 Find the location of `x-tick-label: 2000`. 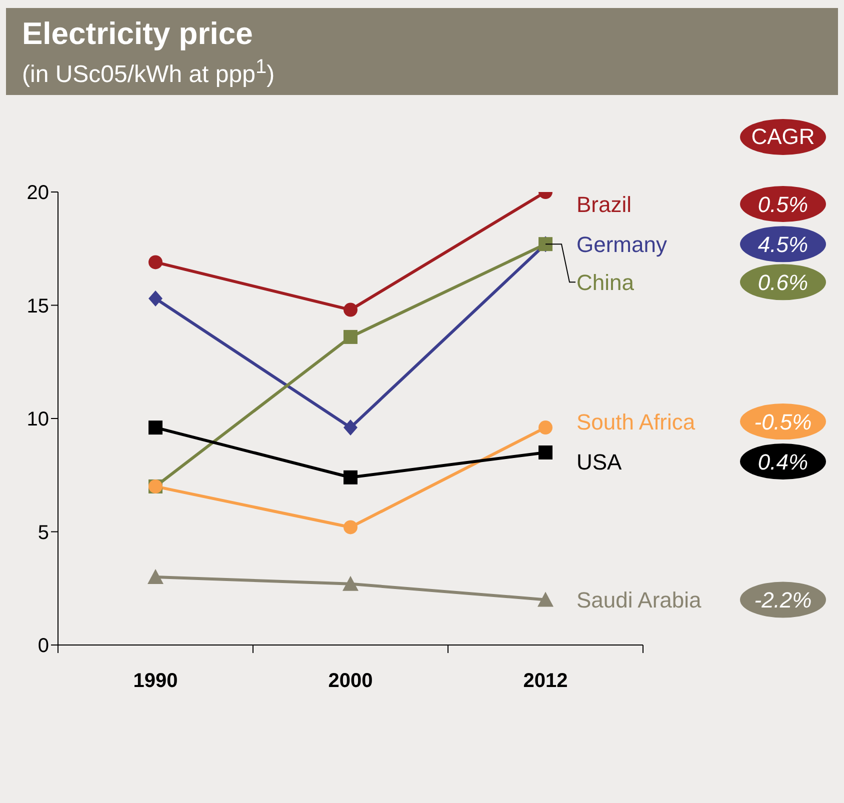

x-tick-label: 2000 is located at coordinates (350, 681).